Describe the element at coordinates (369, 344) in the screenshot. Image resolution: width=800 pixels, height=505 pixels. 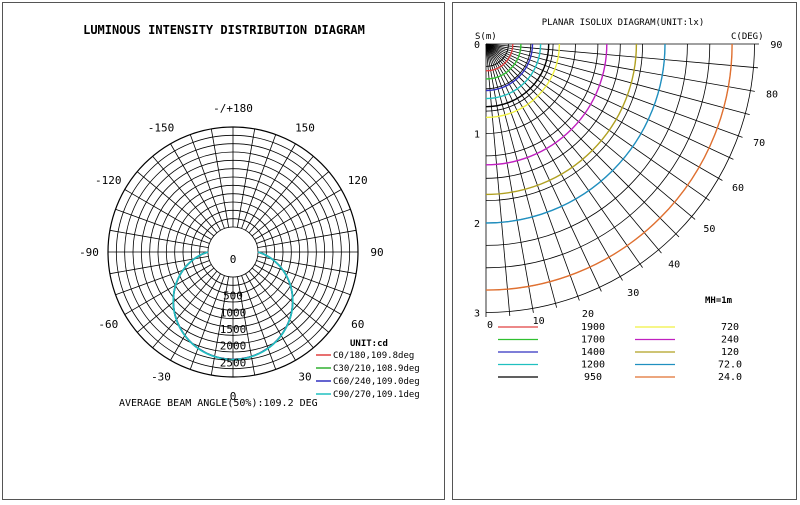
I see `unit-label: UNIT:cd` at that location.